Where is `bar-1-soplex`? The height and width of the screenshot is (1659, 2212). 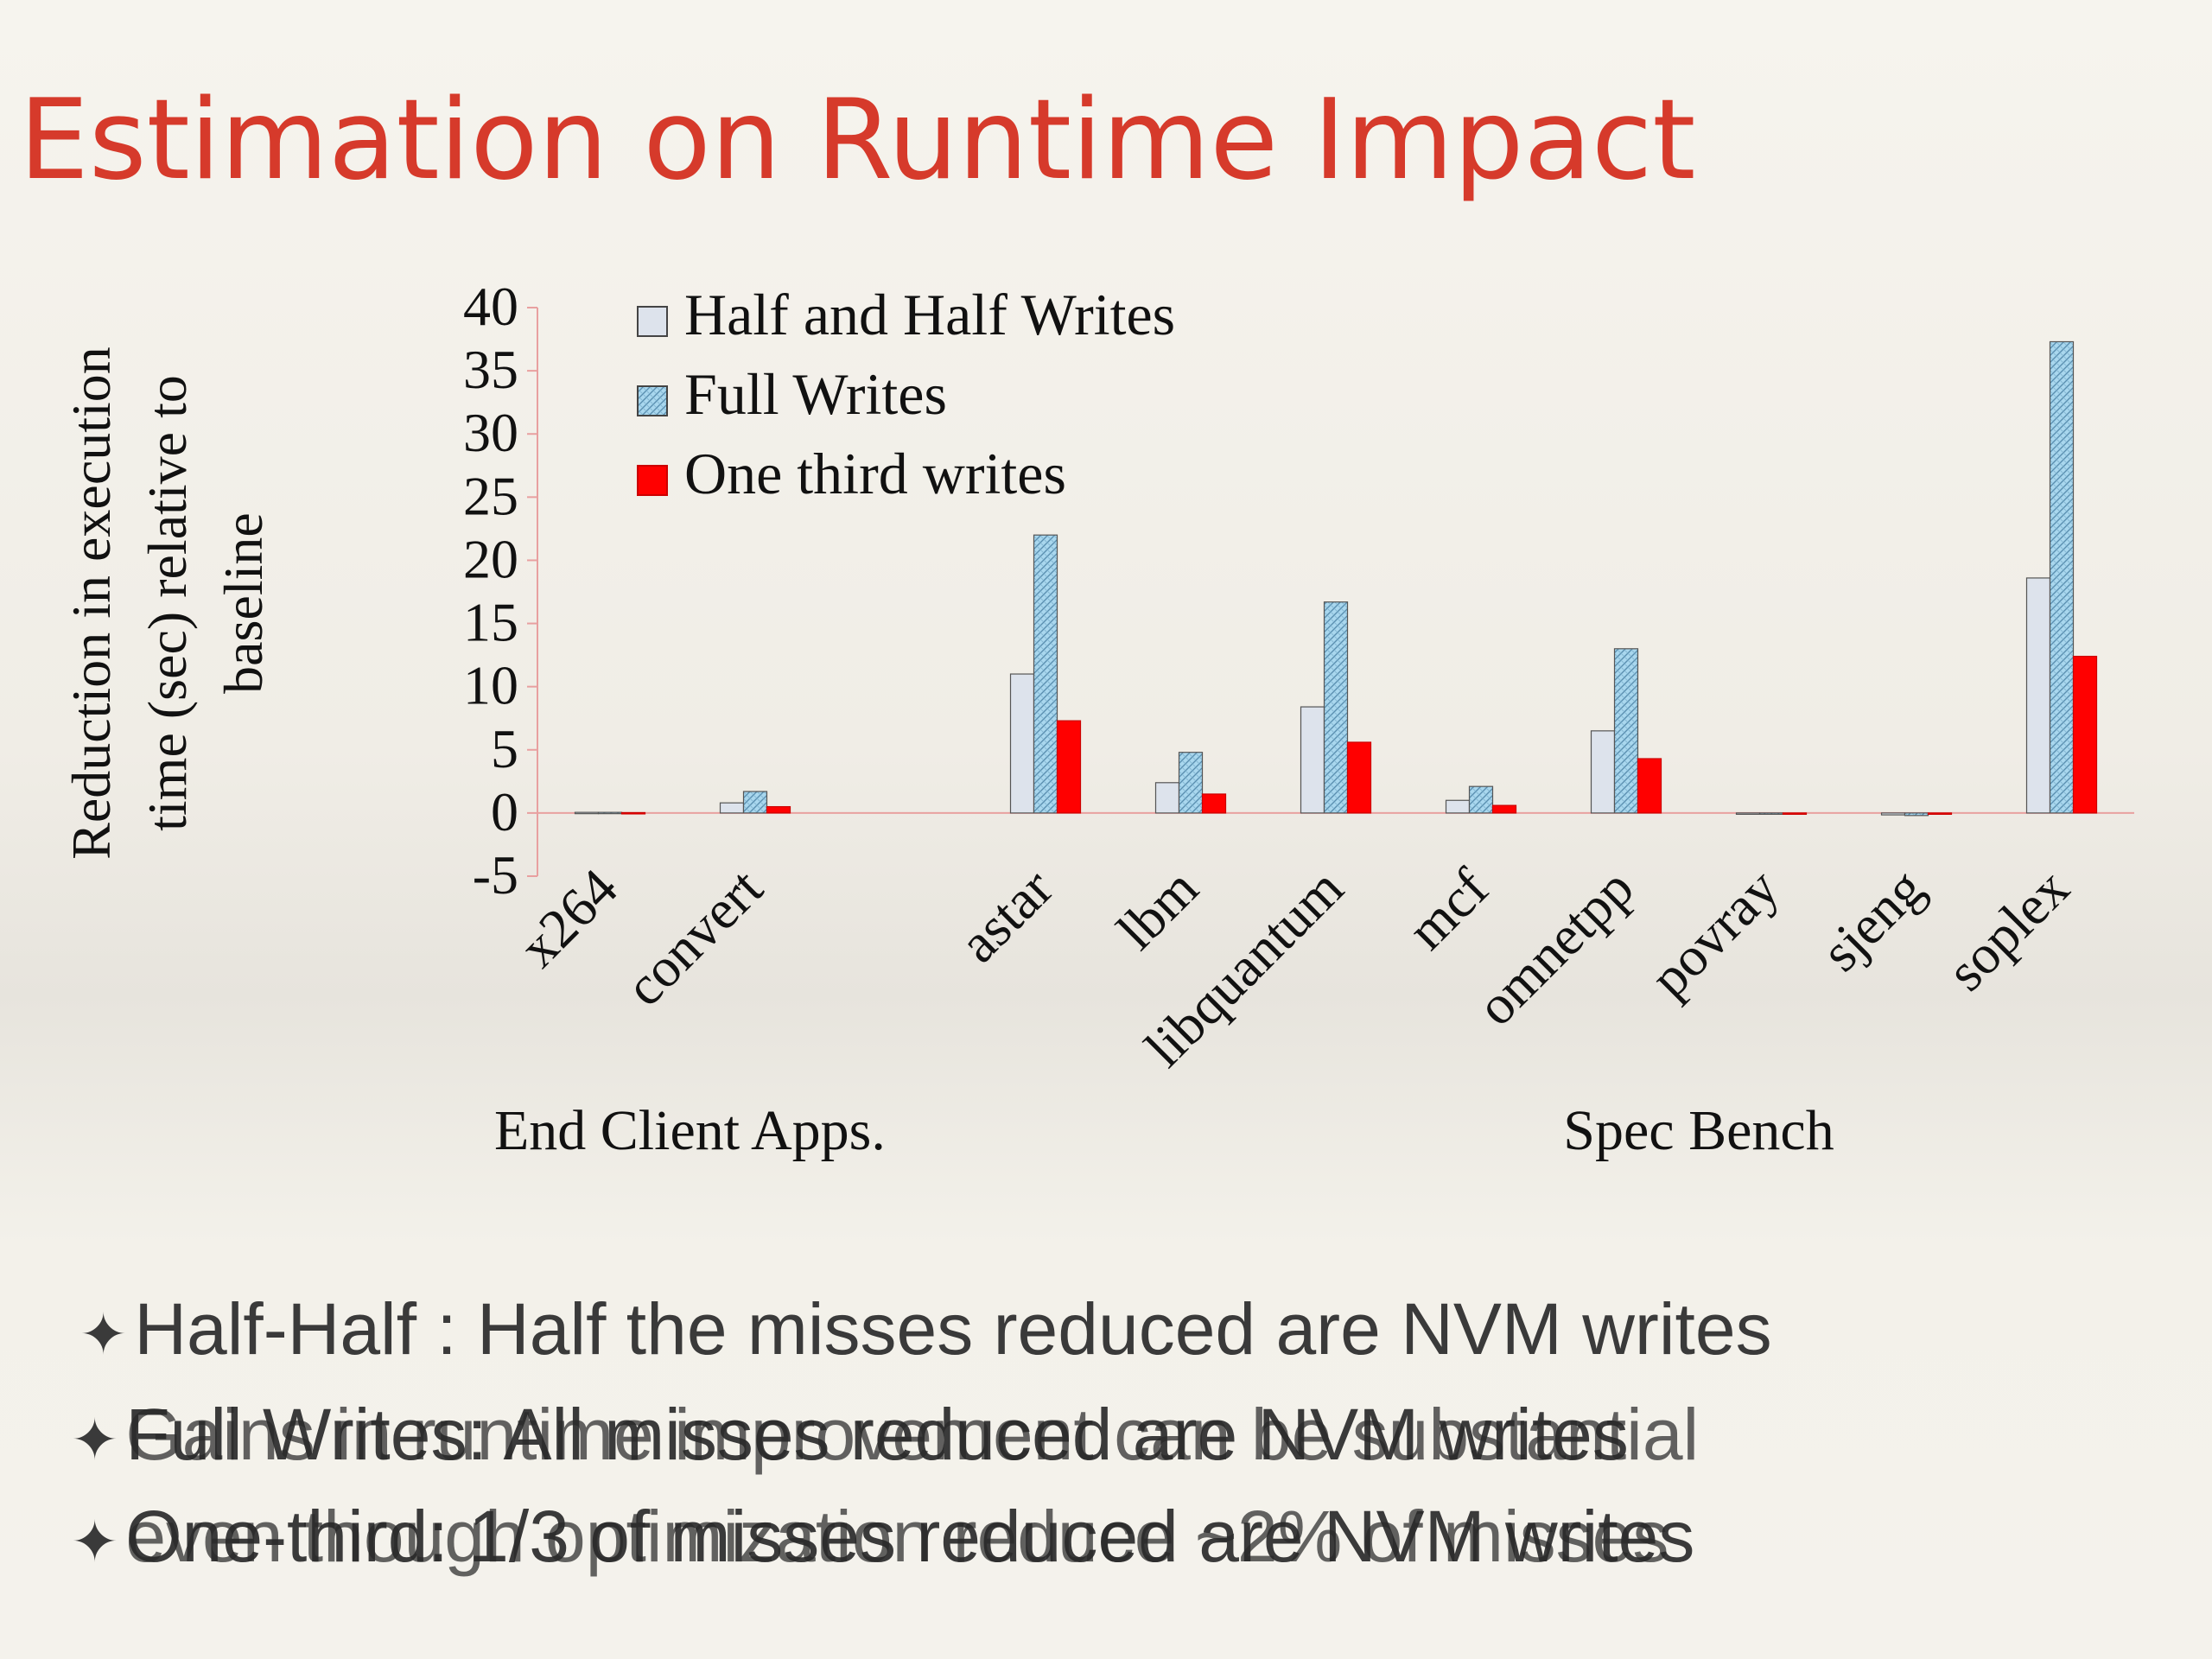 bar-1-soplex is located at coordinates (2038, 695).